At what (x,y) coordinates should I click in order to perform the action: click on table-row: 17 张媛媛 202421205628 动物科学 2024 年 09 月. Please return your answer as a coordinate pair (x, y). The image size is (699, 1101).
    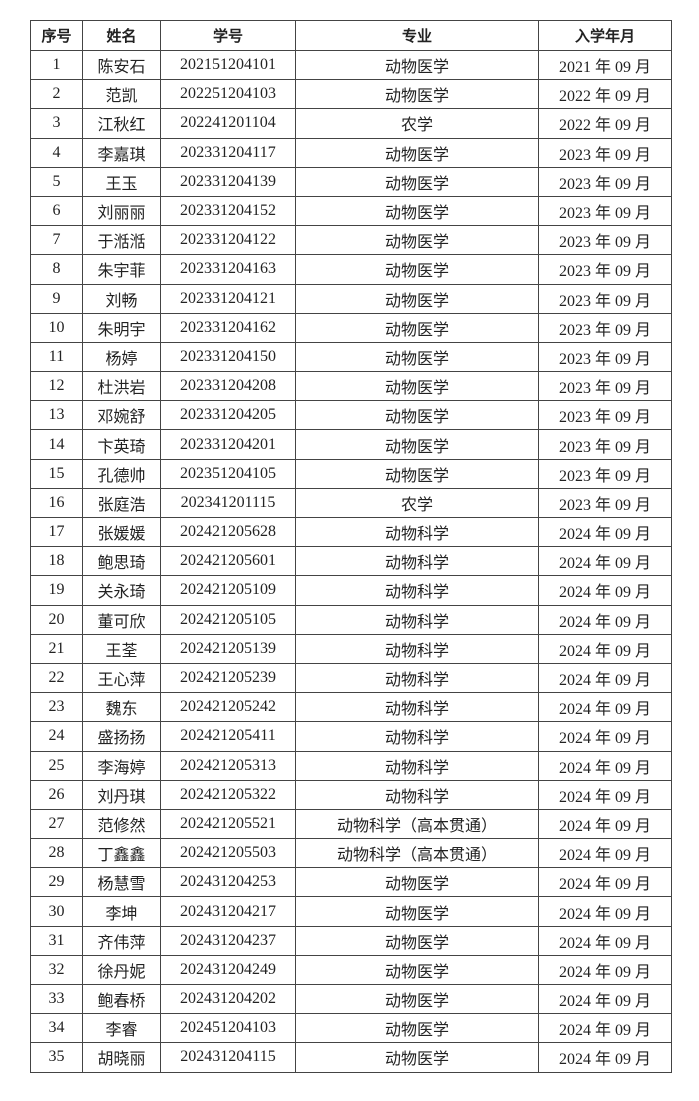
    Looking at the image, I should click on (351, 532).